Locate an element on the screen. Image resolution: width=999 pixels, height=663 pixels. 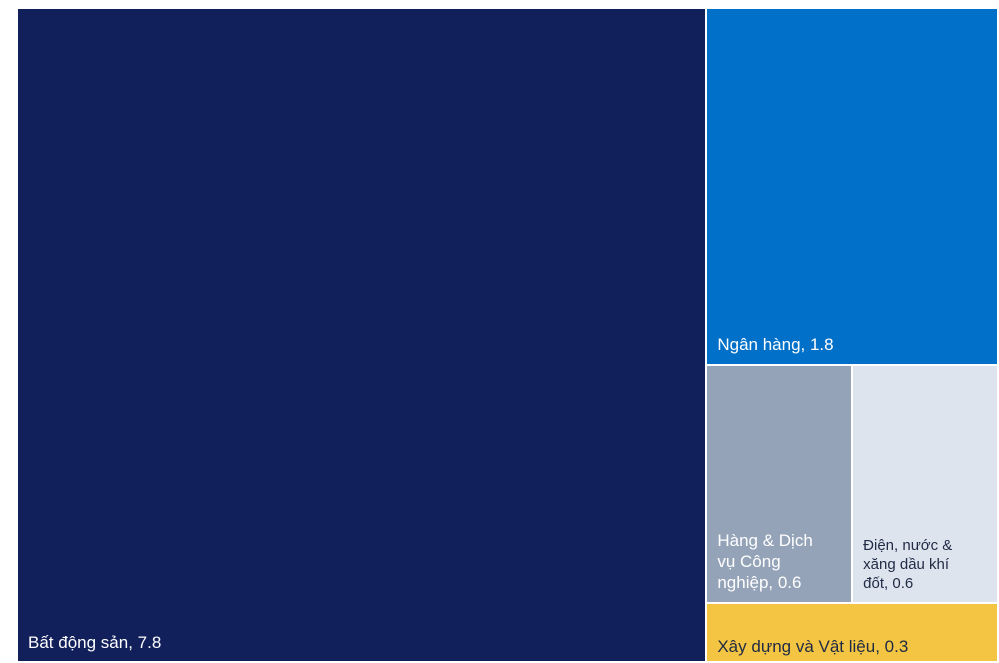
treemap-tile-xay-dung-vat-lieu: Xây dựng và Vật liệu, 0.3 is located at coordinates (853, 633).